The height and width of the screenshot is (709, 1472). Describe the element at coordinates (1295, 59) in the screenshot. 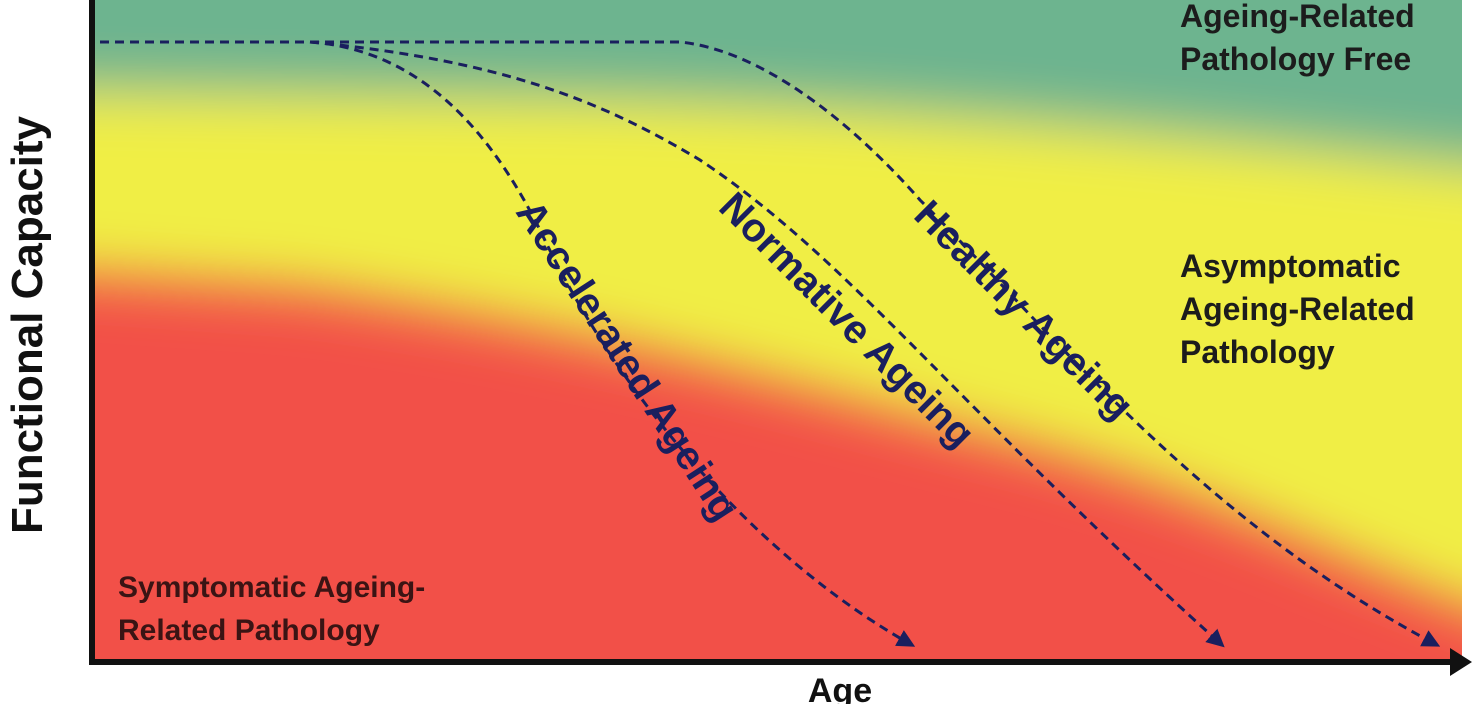

I see `zone-label: Pathology Free` at that location.